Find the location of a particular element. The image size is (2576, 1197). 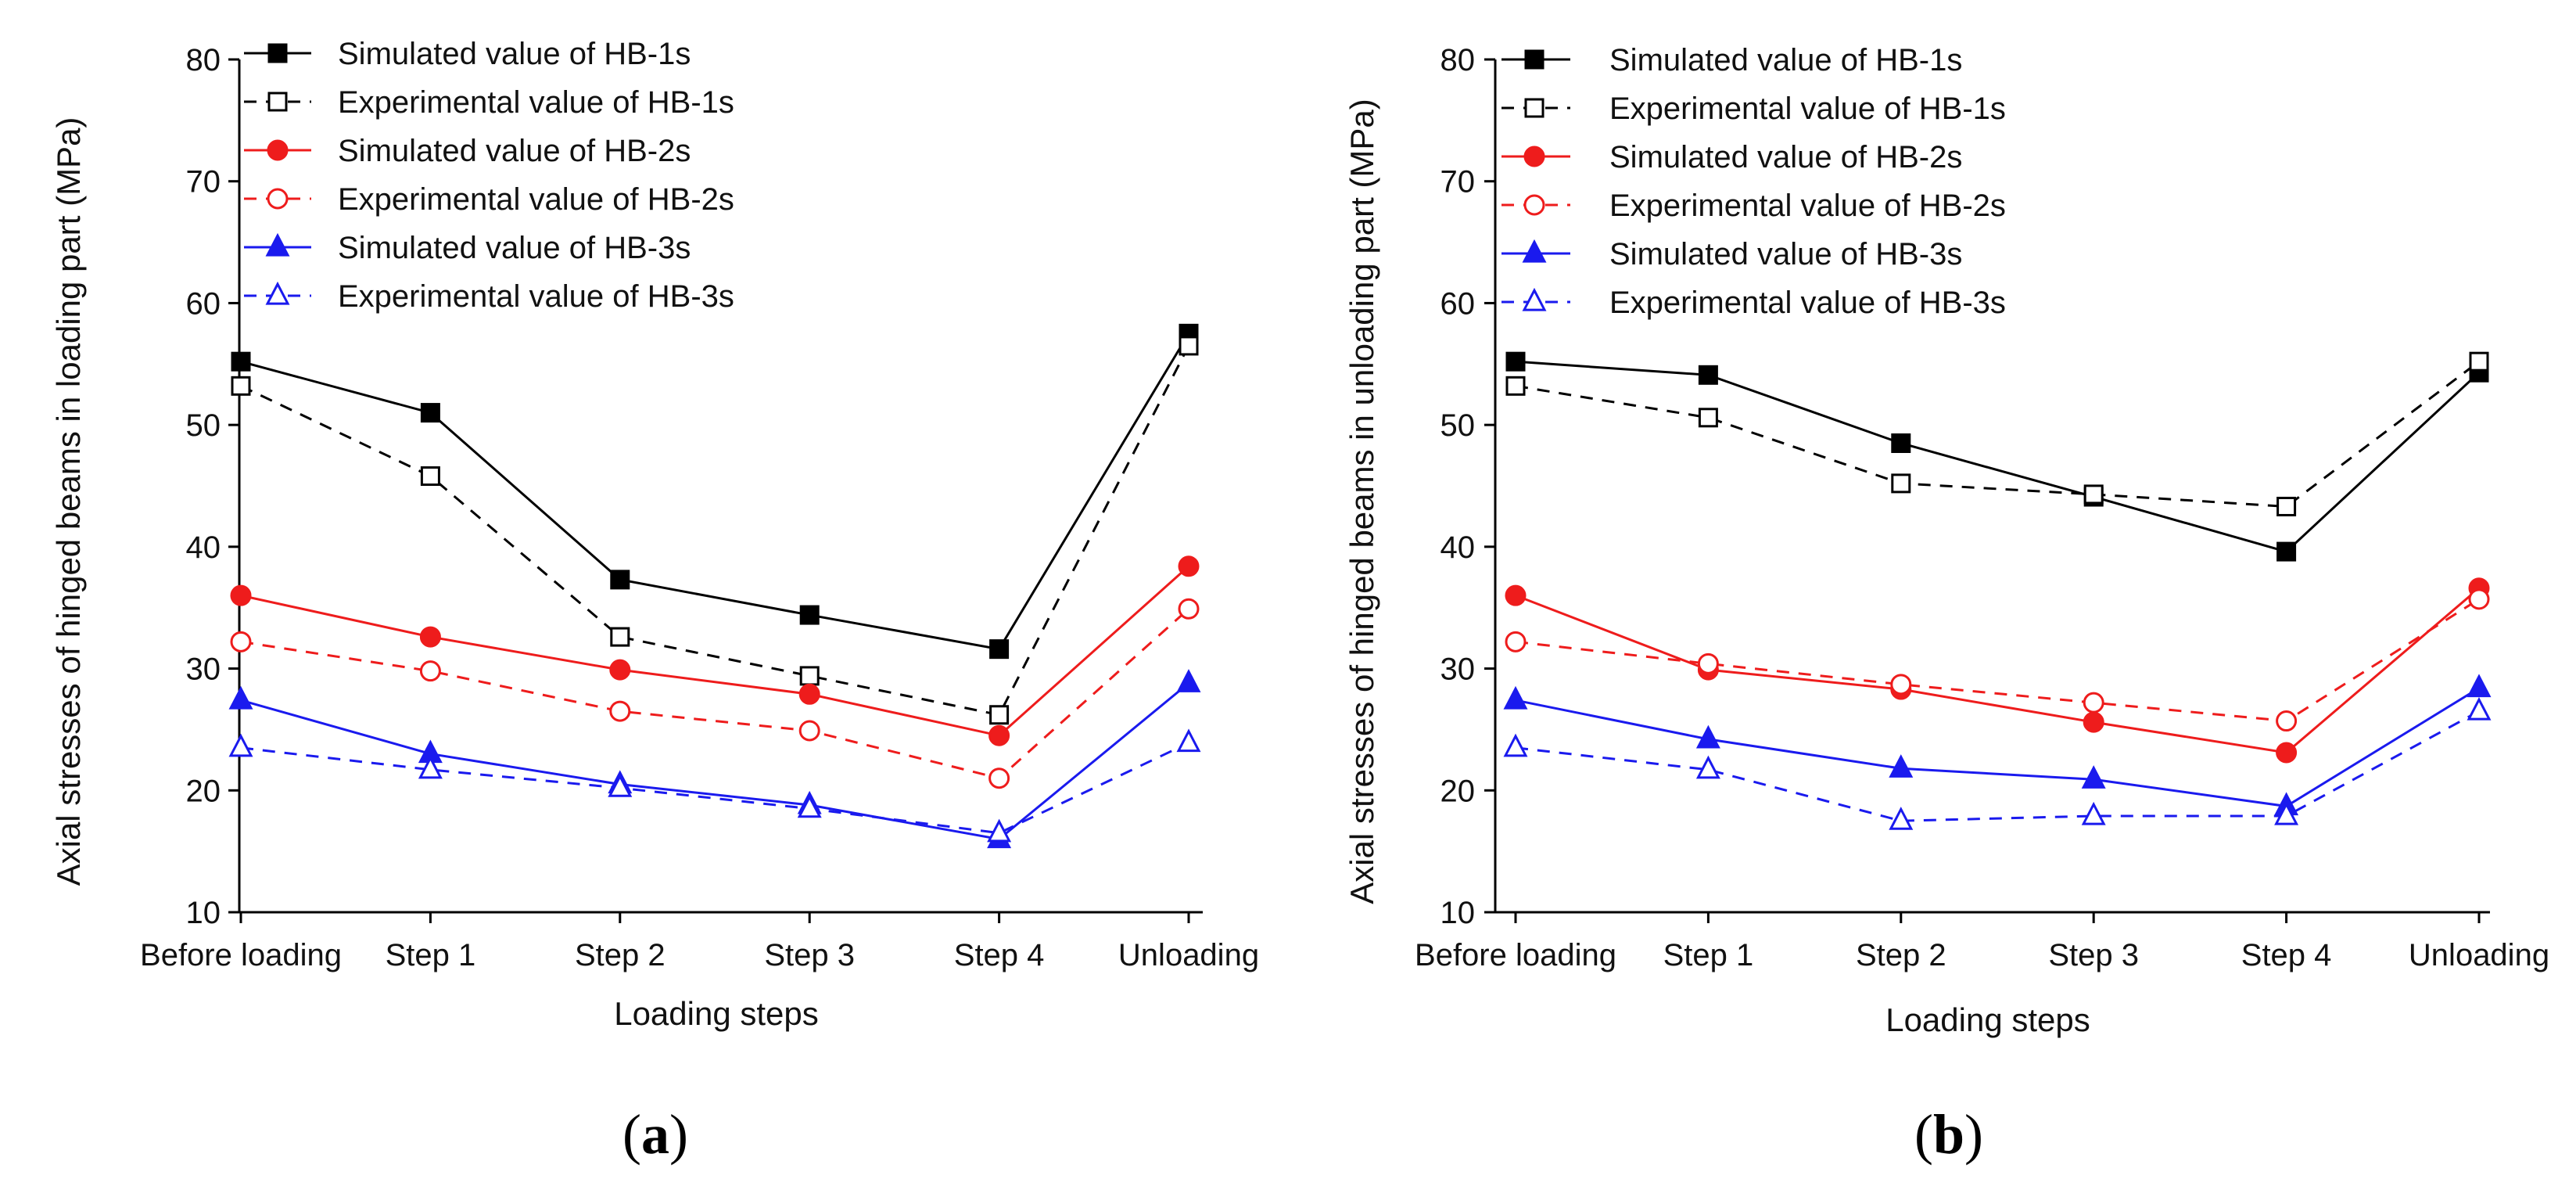

legend-label: Simulated value of HB-2s is located at coordinates (514, 151).